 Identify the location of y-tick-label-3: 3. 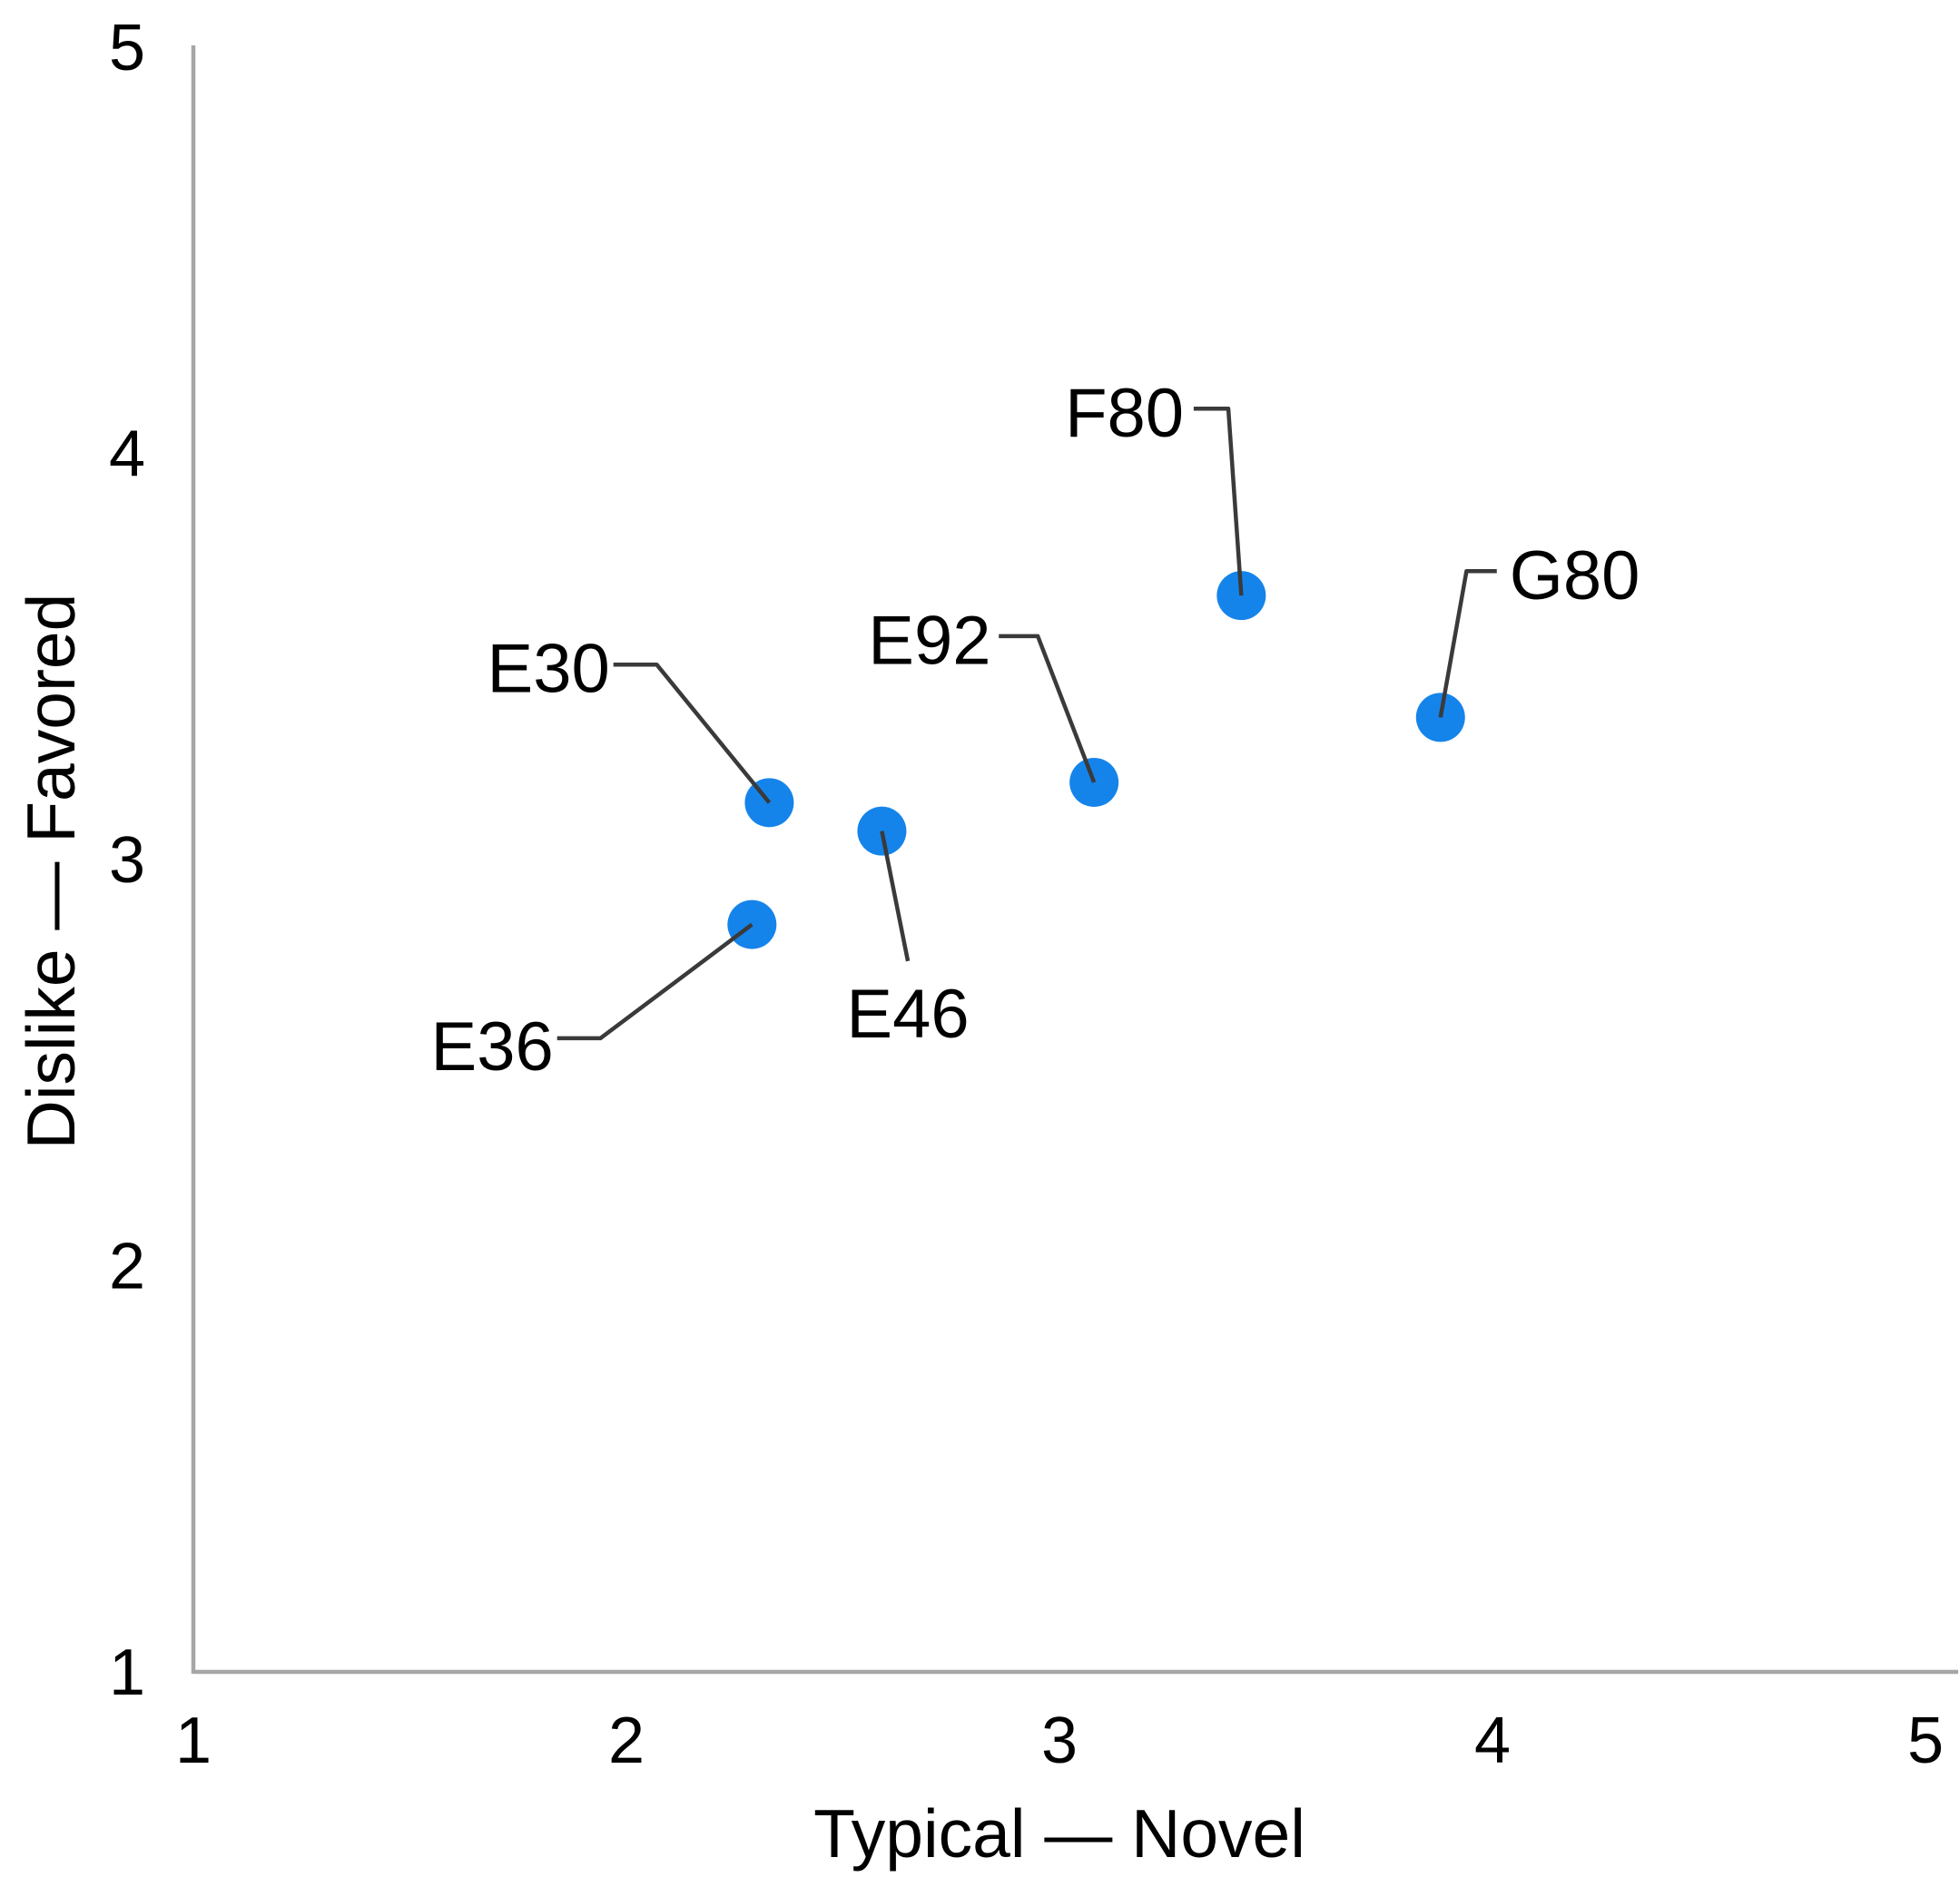
(127, 860).